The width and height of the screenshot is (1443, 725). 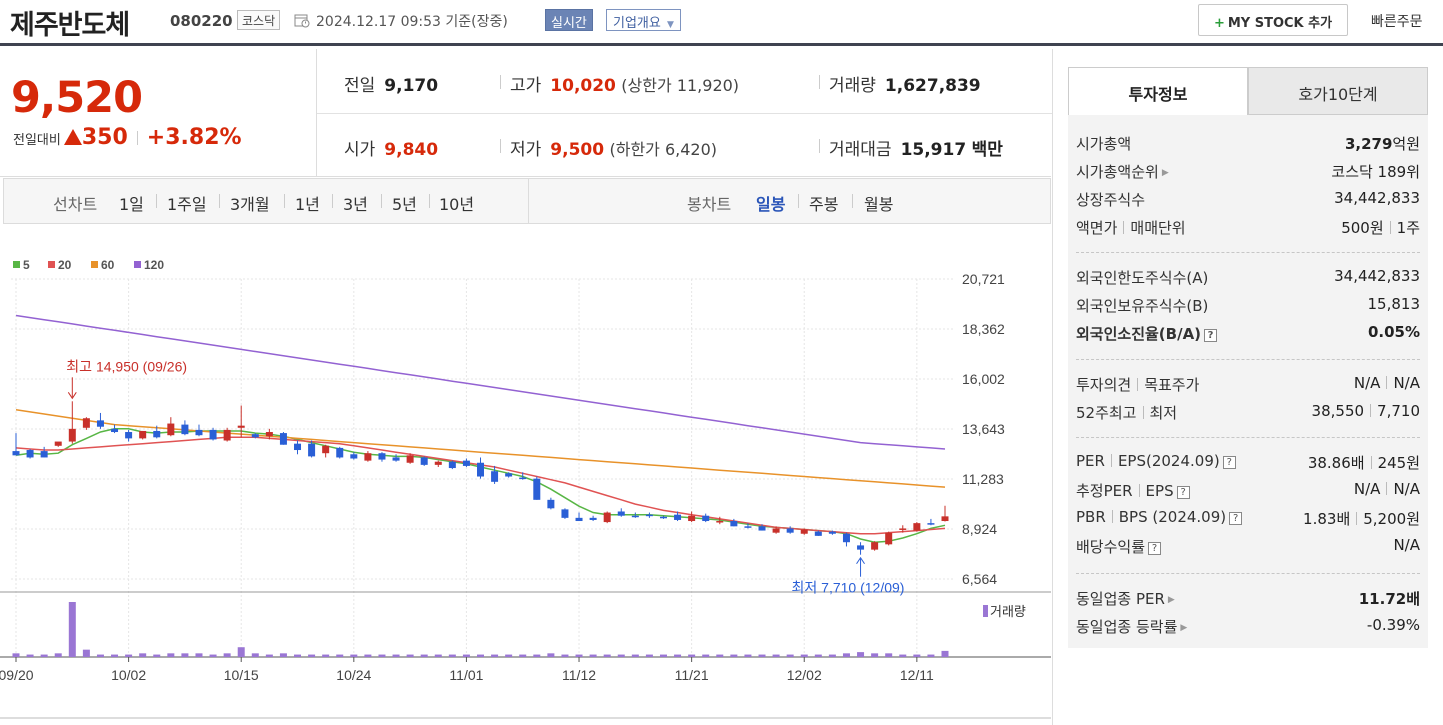 What do you see at coordinates (852, 86) in the screenshot?
I see `volume-label: 거래량` at bounding box center [852, 86].